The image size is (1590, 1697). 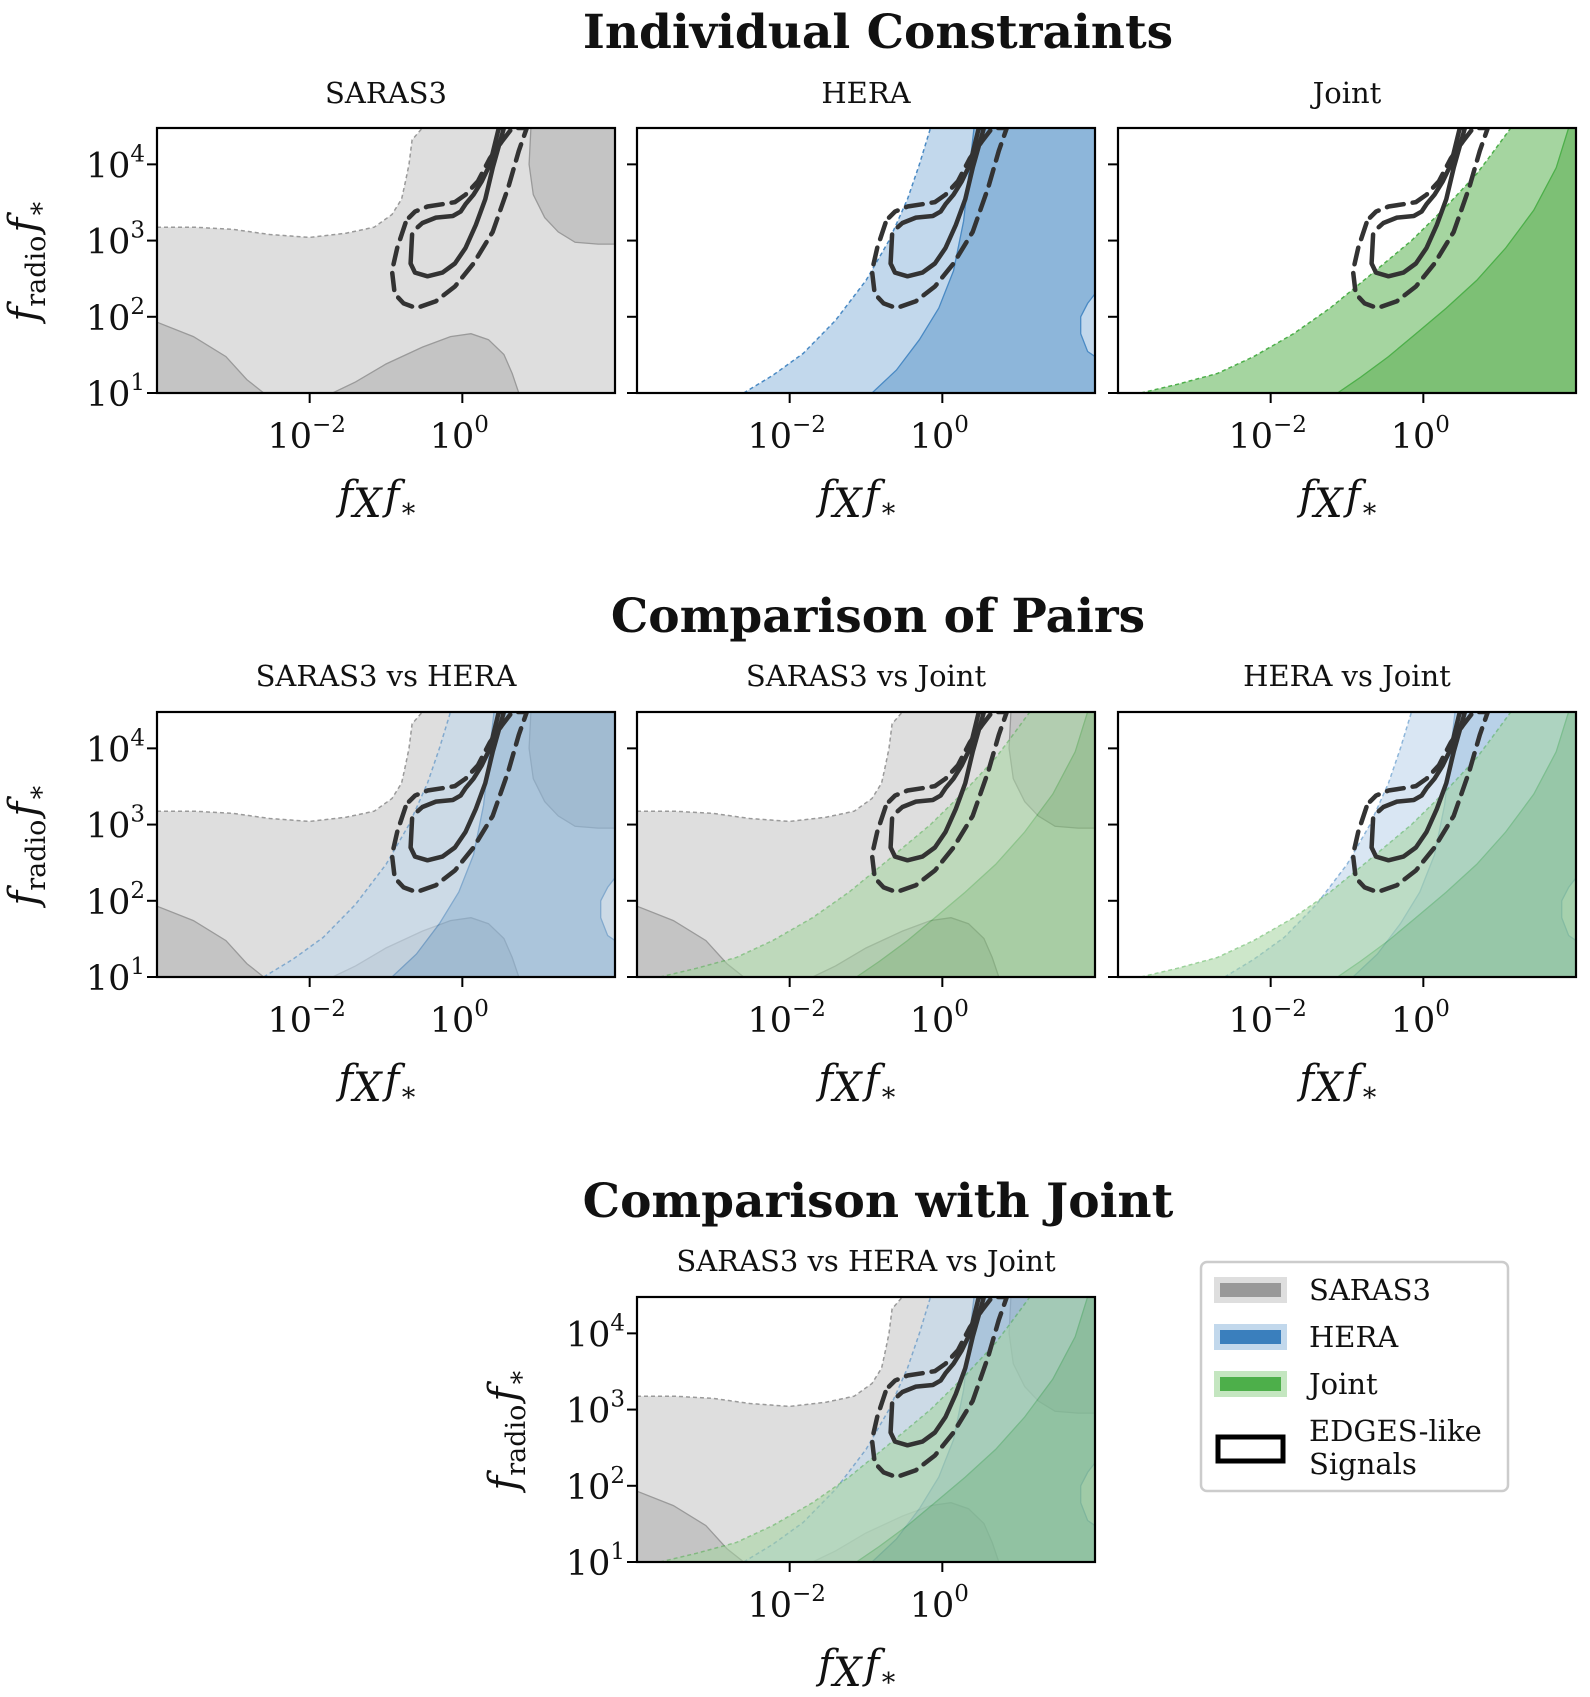 I want to click on legend-frame, so click(x=1354, y=1376).